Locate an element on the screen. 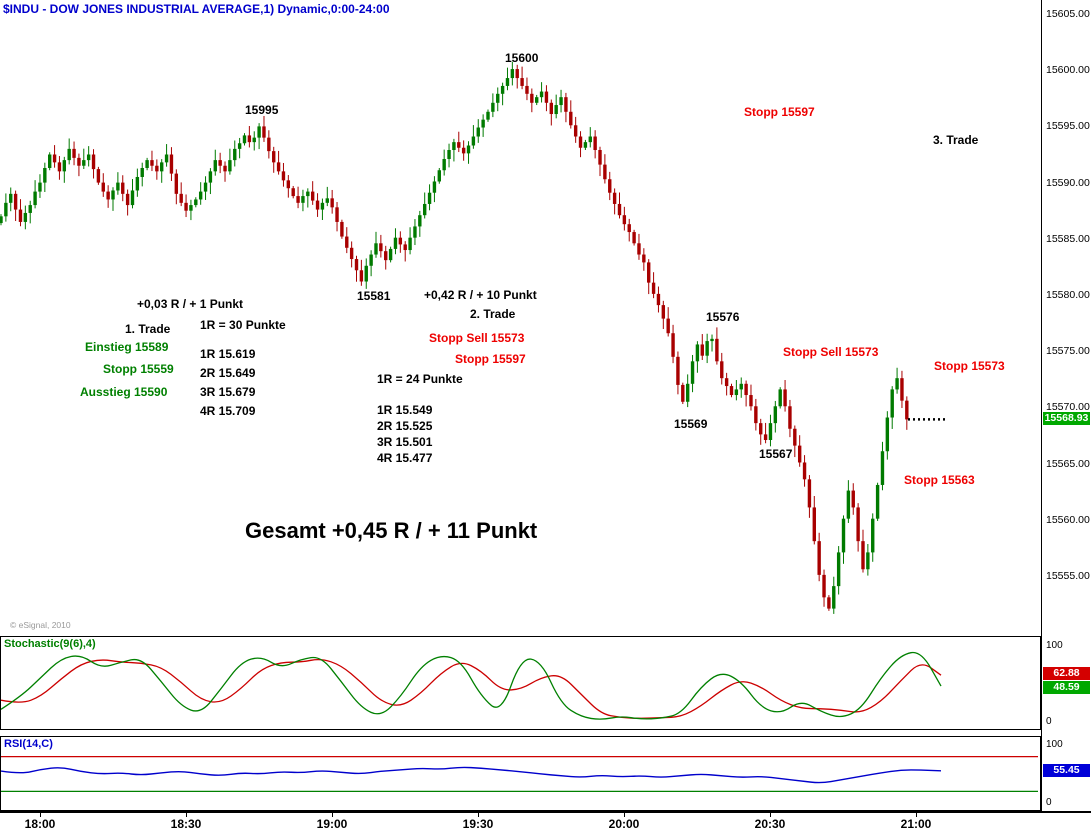  rsi-scale-bottom: 0 is located at coordinates (1049, 802).